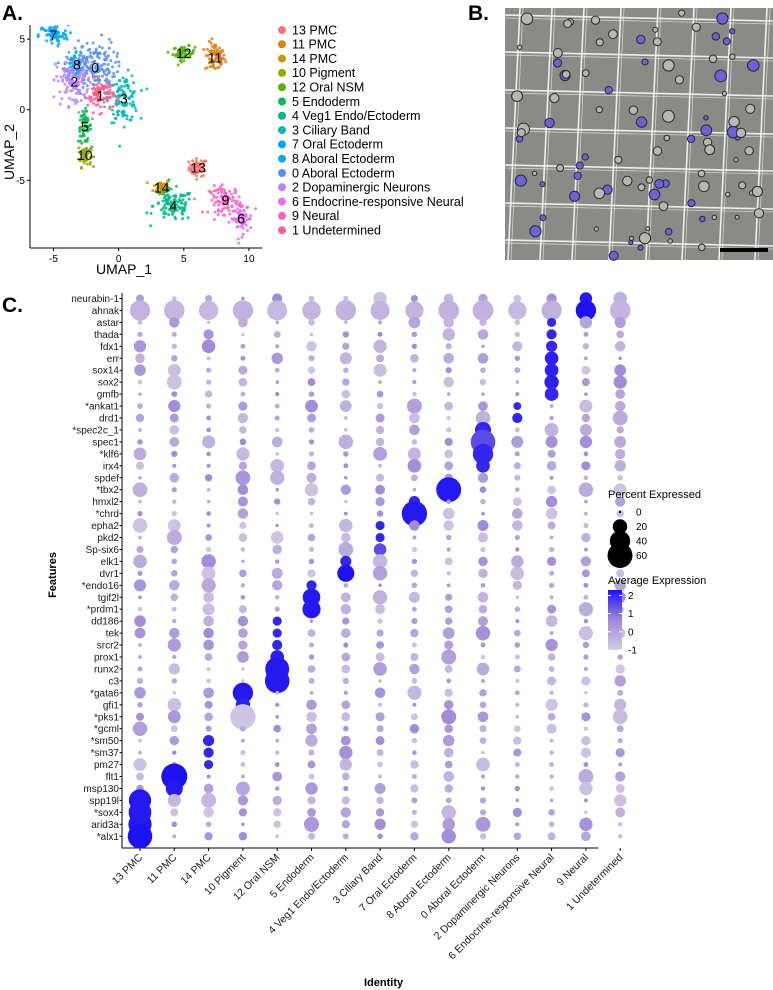 Image resolution: width=773 pixels, height=990 pixels. I want to click on grid-line, so click(688, 134).